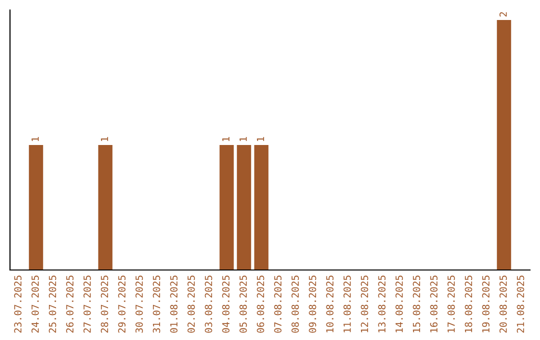  I want to click on x-tick-label: 09.08.2025, so click(312, 304).